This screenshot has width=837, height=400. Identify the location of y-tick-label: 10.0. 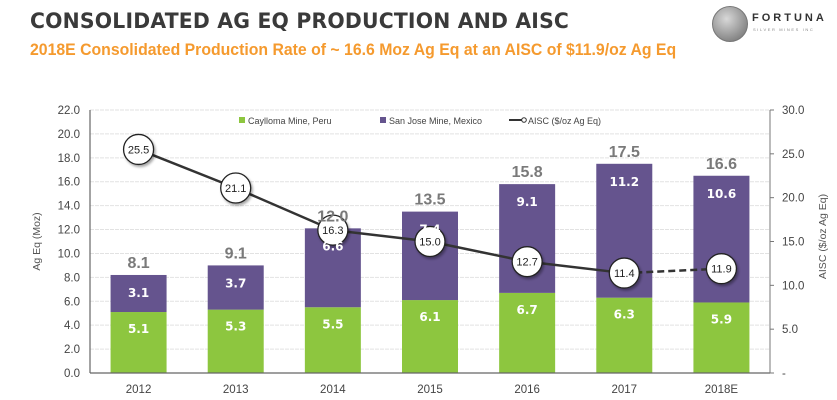
(69, 254).